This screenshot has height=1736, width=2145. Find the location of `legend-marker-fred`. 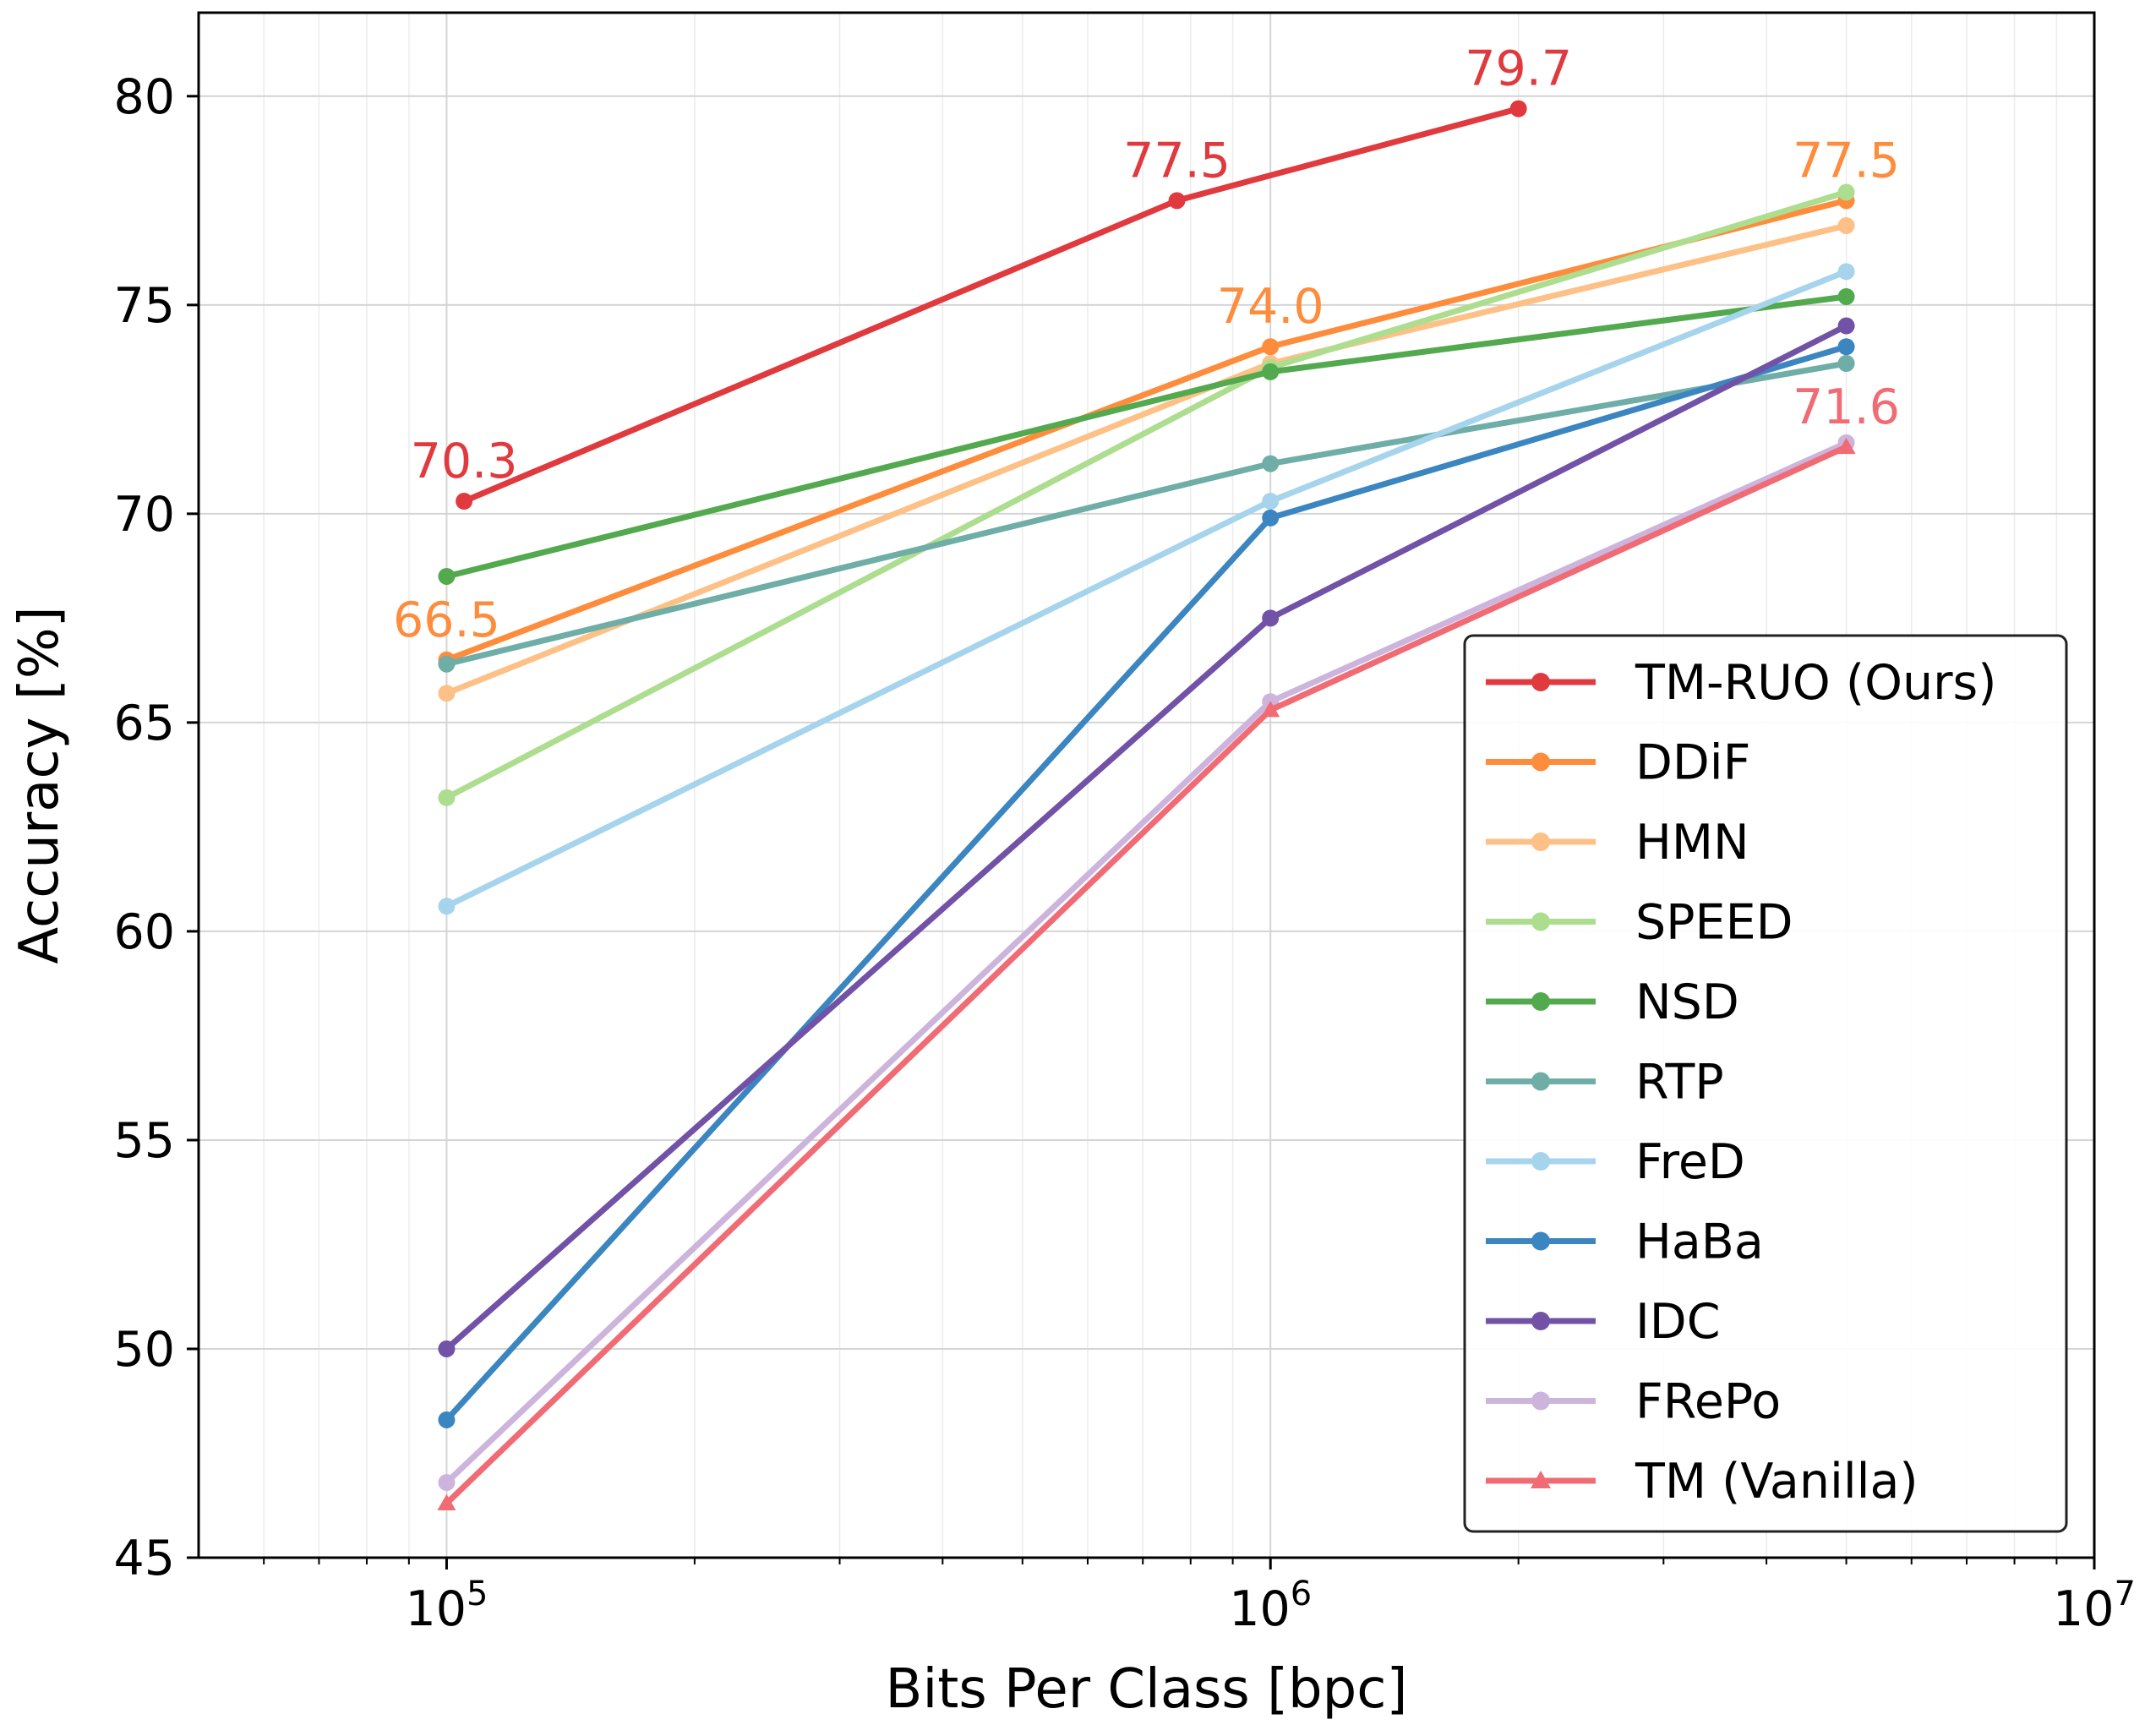

legend-marker-fred is located at coordinates (1540, 1161).